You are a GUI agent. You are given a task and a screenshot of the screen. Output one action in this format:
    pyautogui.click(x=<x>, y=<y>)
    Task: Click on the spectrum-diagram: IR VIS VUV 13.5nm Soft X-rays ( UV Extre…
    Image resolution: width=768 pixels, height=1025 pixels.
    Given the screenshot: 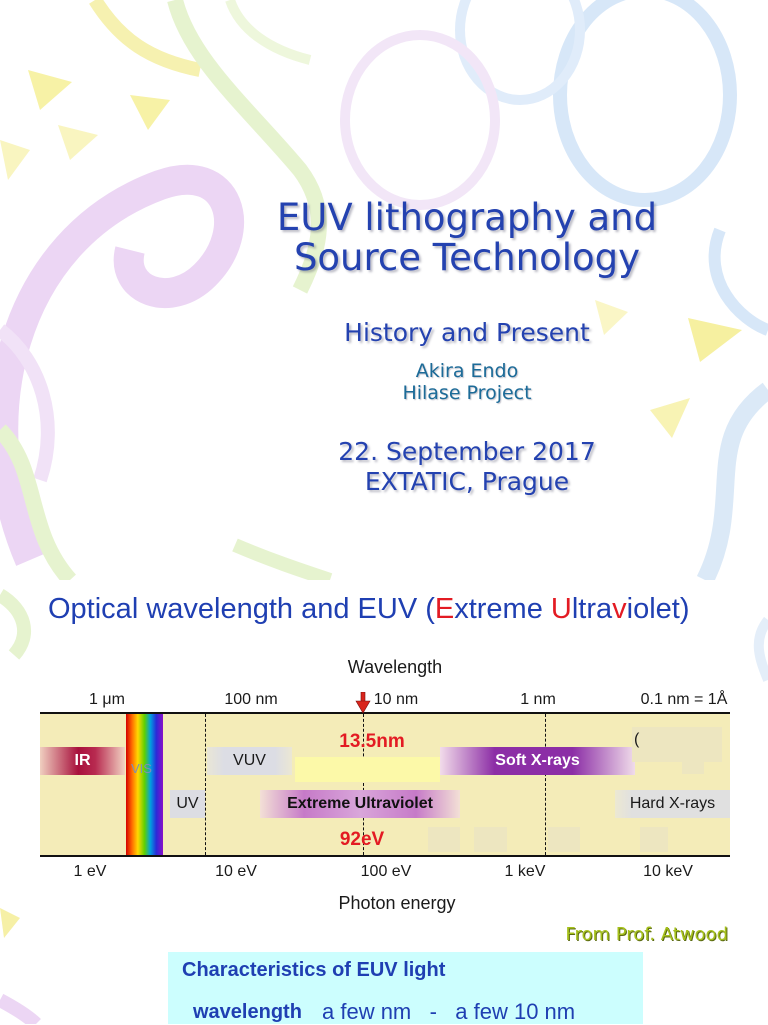 What is the action you would take?
    pyautogui.click(x=385, y=784)
    